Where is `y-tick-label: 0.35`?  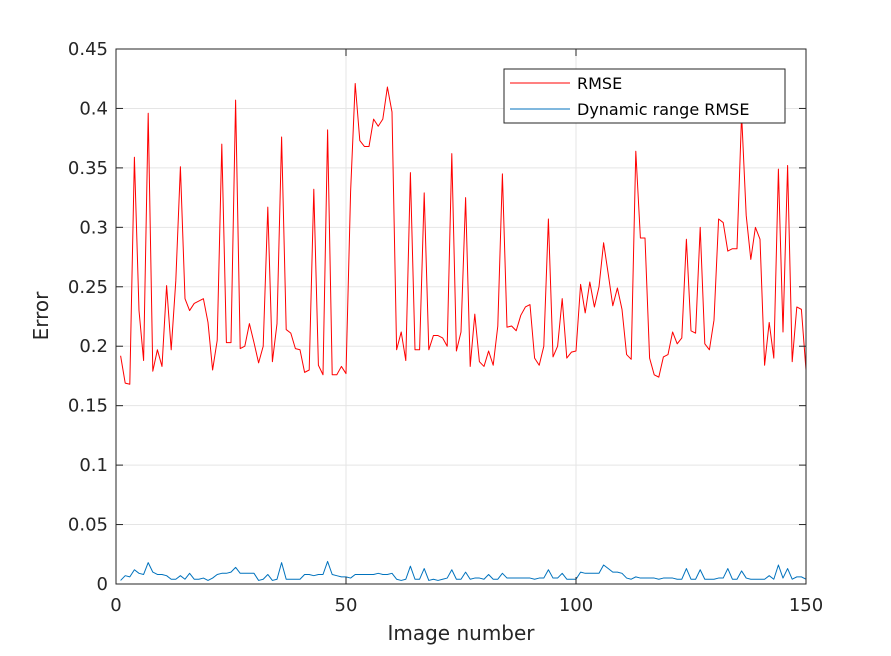
y-tick-label: 0.35 is located at coordinates (88, 168).